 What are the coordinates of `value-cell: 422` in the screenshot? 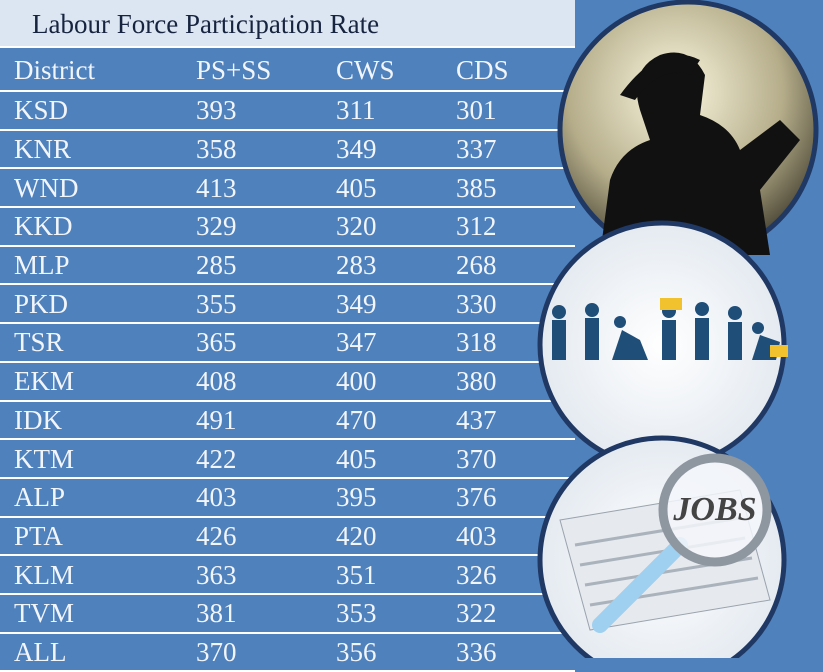 It's located at (266, 459).